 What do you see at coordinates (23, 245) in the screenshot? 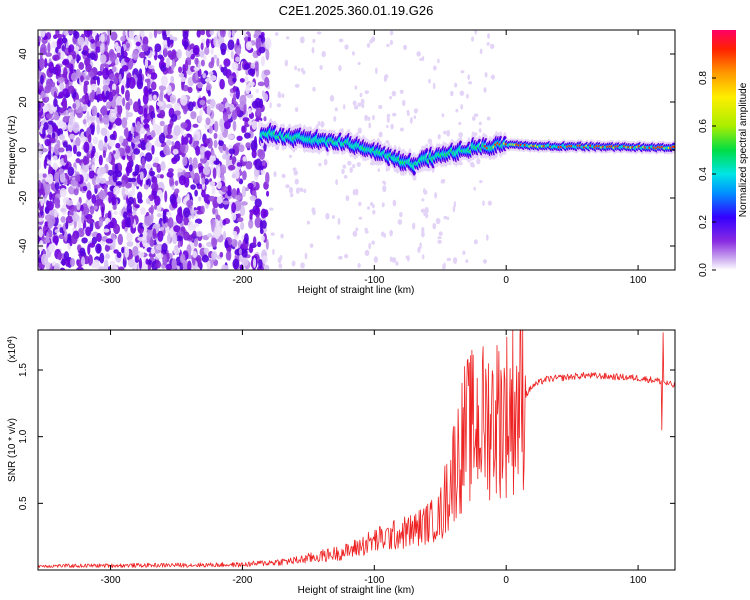
I see `spectrogram-y-tick-label: -40` at bounding box center [23, 245].